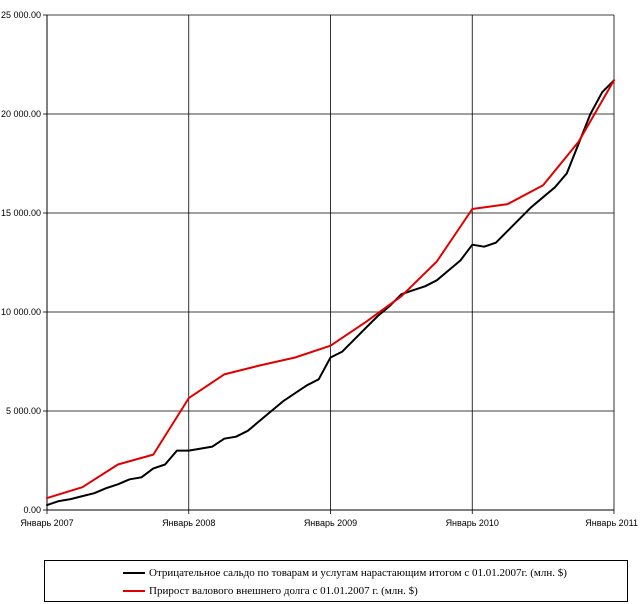  Describe the element at coordinates (32, 510) in the screenshot. I see `y-tick-label: 0.00` at that location.